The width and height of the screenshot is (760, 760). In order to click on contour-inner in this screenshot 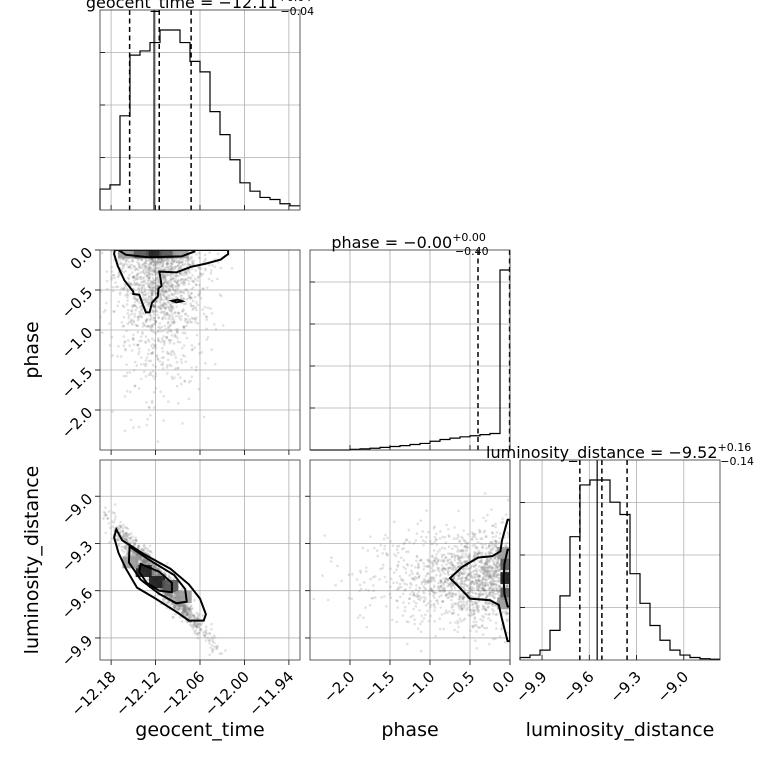, I will do `click(506, 578)`.